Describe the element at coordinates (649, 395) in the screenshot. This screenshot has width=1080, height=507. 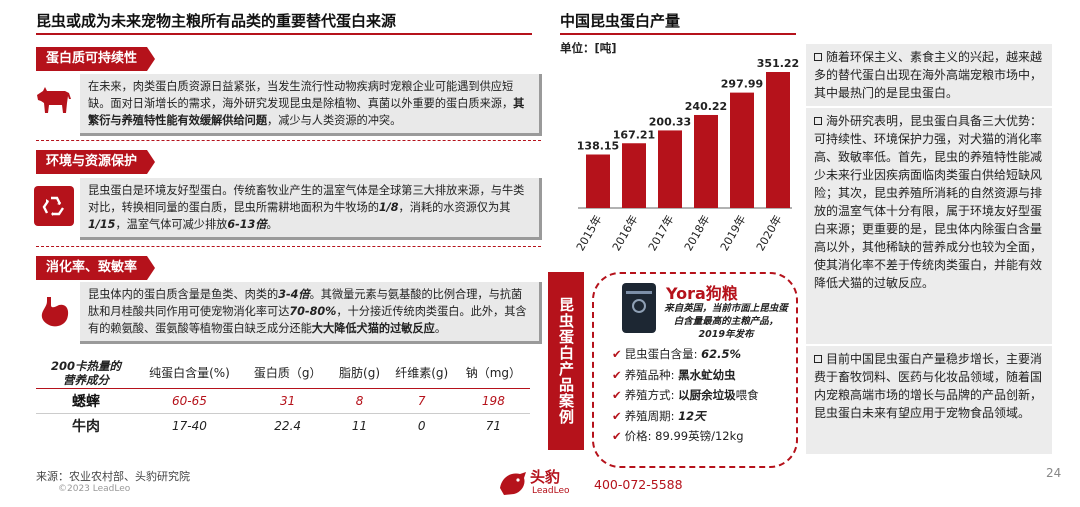
I see `attr-label: 养殖方式:` at that location.